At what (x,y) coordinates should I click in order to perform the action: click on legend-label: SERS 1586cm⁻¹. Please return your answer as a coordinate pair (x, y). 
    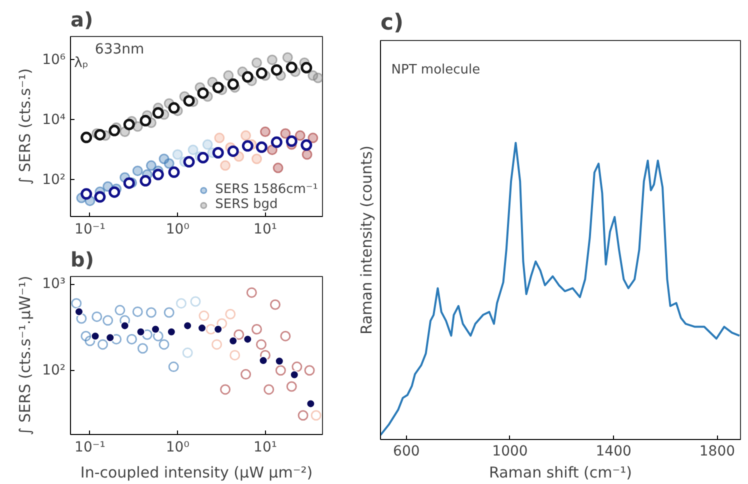
    Looking at the image, I should click on (266, 189).